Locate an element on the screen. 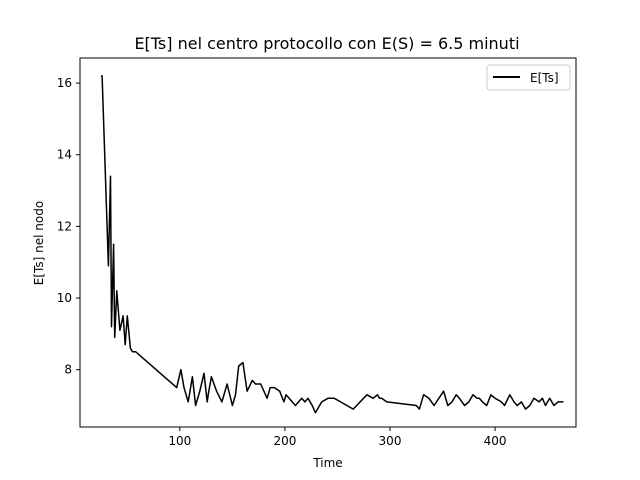  y-tick-label: 8 is located at coordinates (68, 370).